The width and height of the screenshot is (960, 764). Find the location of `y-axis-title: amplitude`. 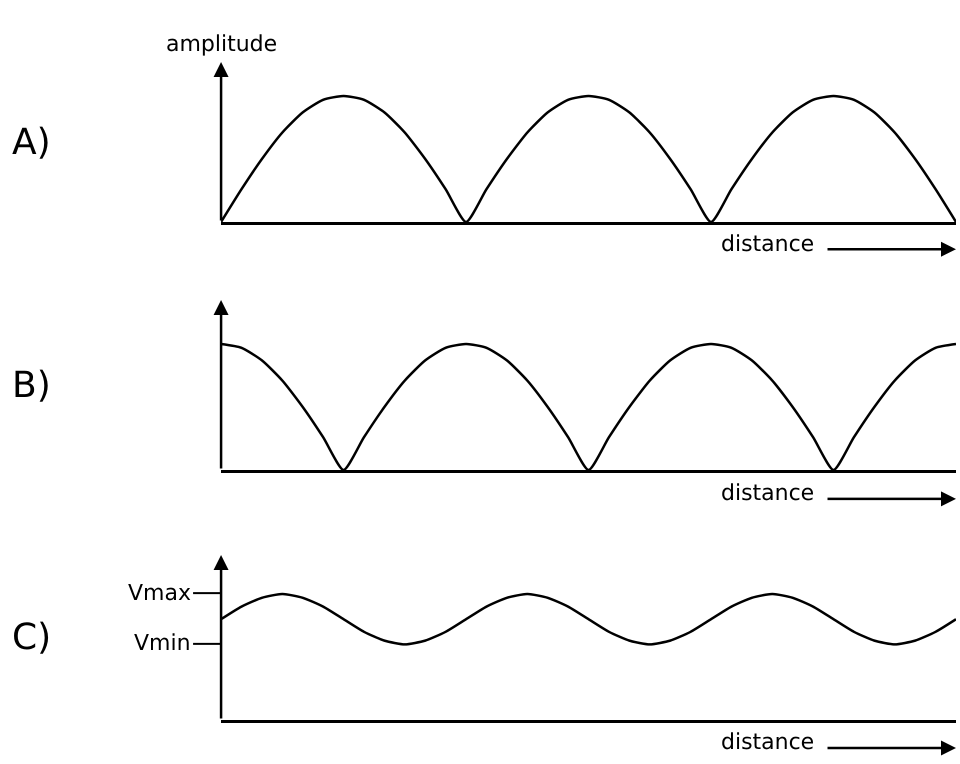

y-axis-title: amplitude is located at coordinates (222, 44).